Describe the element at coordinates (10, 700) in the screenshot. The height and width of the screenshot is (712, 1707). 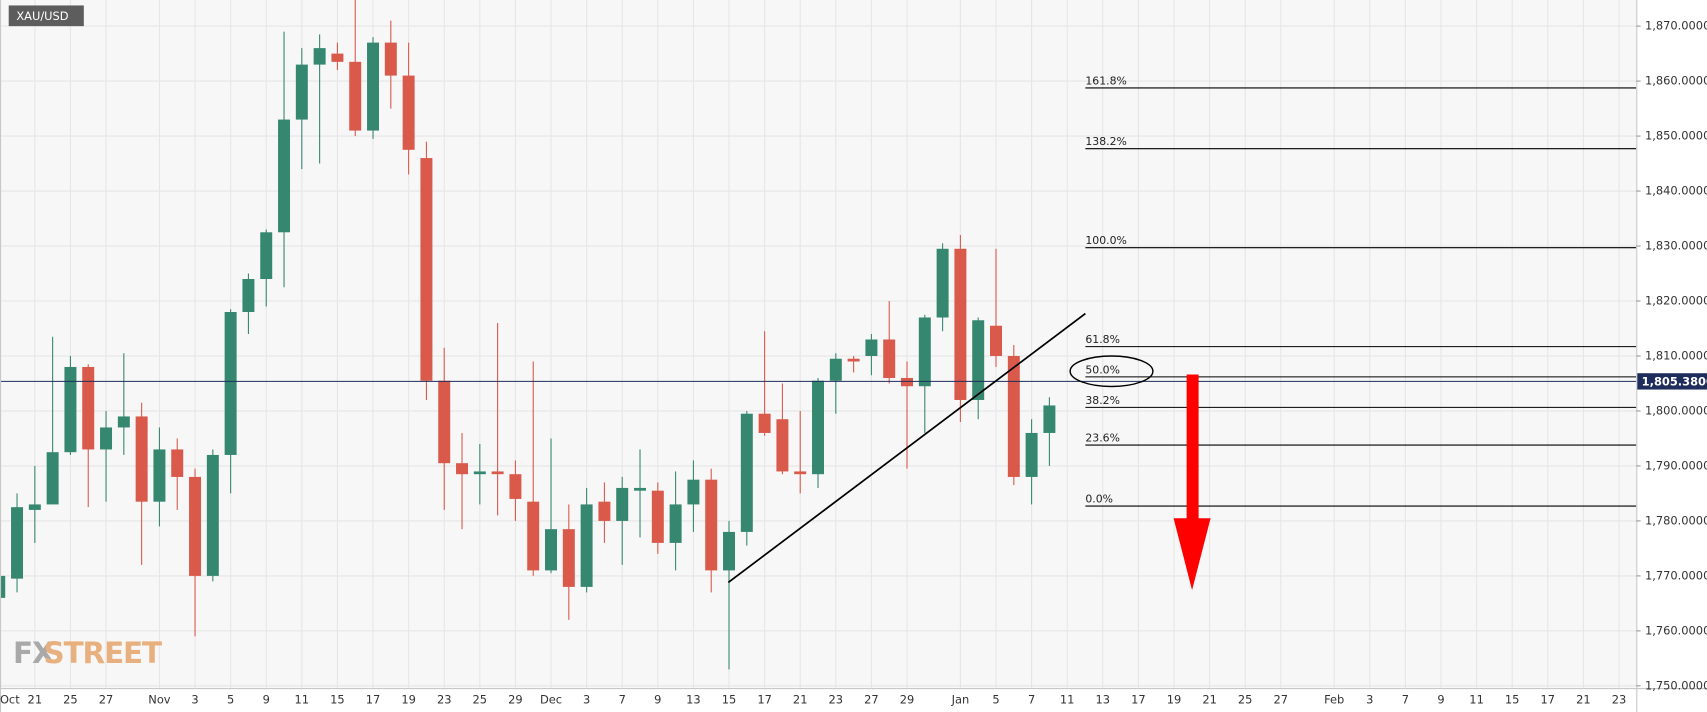
I see `x-tick-label: Oct` at that location.